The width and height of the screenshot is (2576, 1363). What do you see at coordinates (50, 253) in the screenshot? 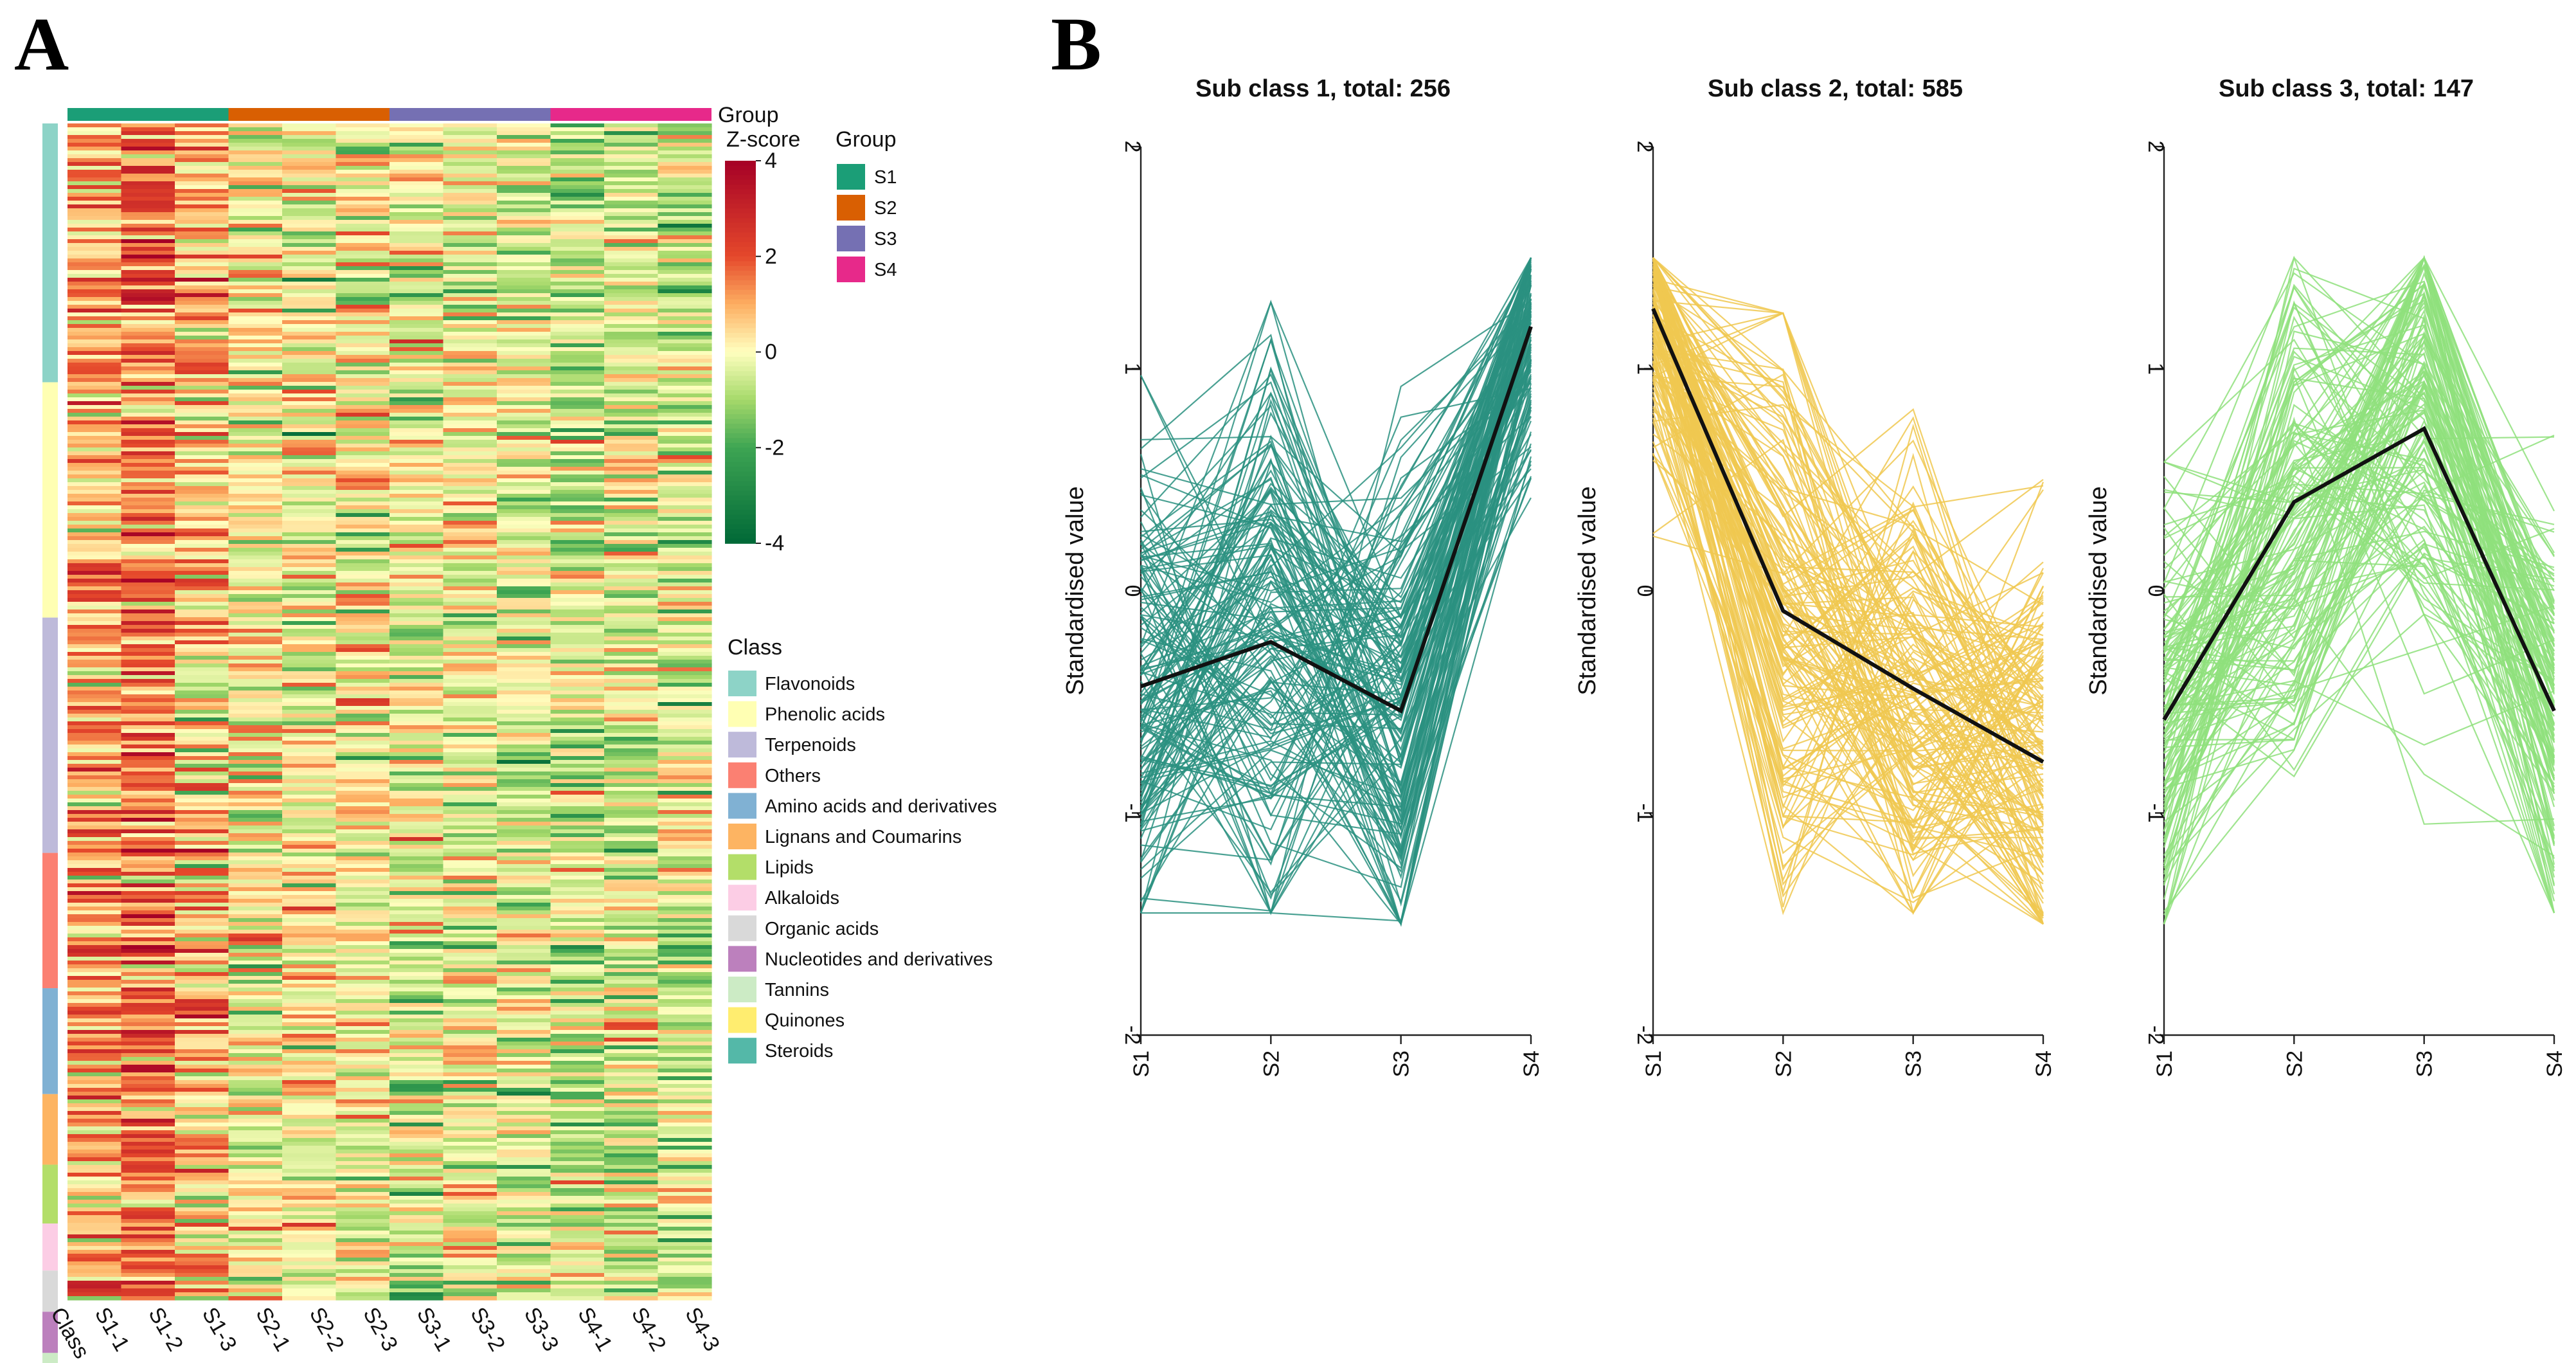
I see `class-bar-segment` at bounding box center [50, 253].